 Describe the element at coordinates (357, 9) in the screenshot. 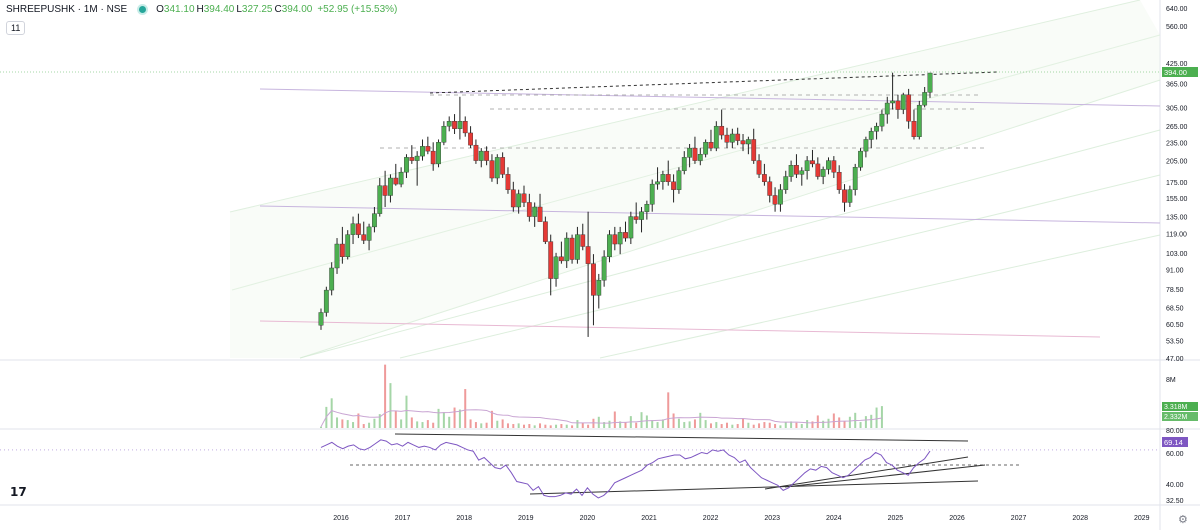

I see `change-value: +52.95 (+15.53%)` at that location.